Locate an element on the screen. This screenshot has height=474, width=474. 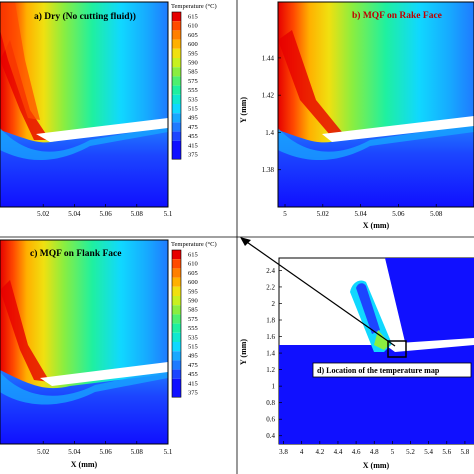
x-tick-label: 4.2 is located at coordinates (319, 452).